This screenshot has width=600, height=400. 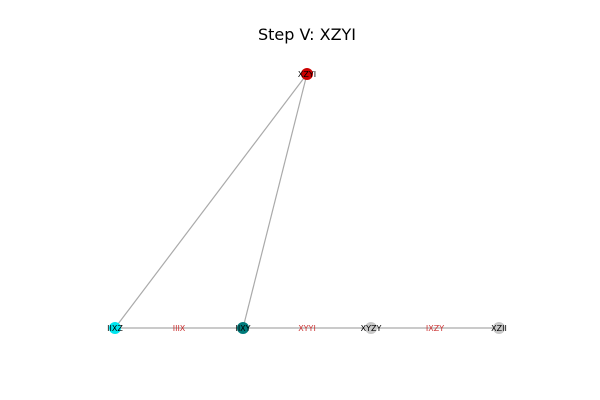 I want to click on node-xzyi: XZYI, so click(x=307, y=74).